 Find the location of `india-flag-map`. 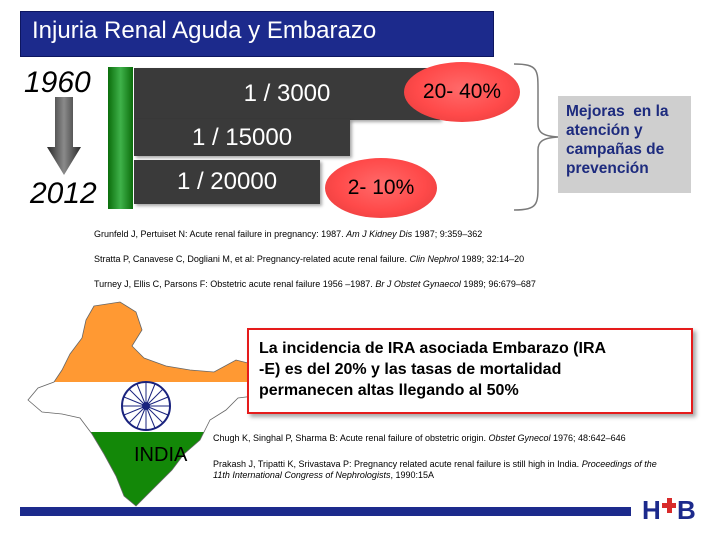

india-flag-map is located at coordinates (148, 404).